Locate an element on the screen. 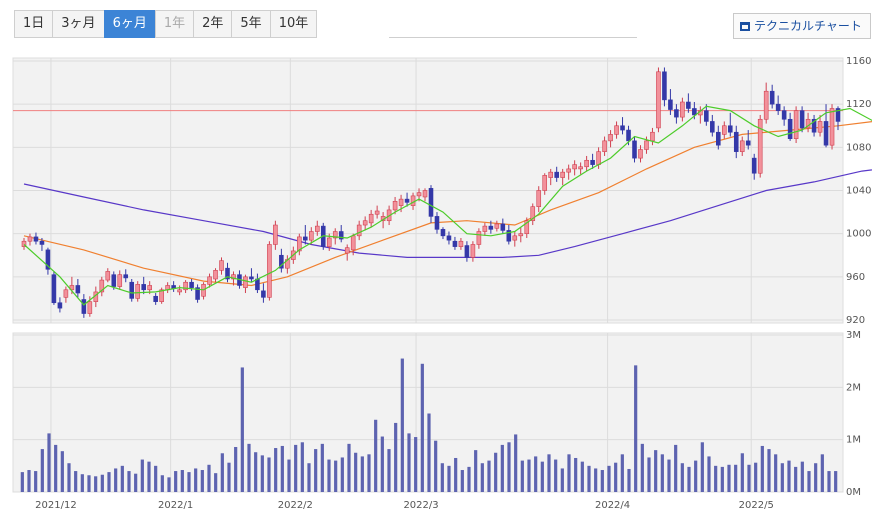 The image size is (872, 512). price-tick-label: 960 is located at coordinates (855, 277).